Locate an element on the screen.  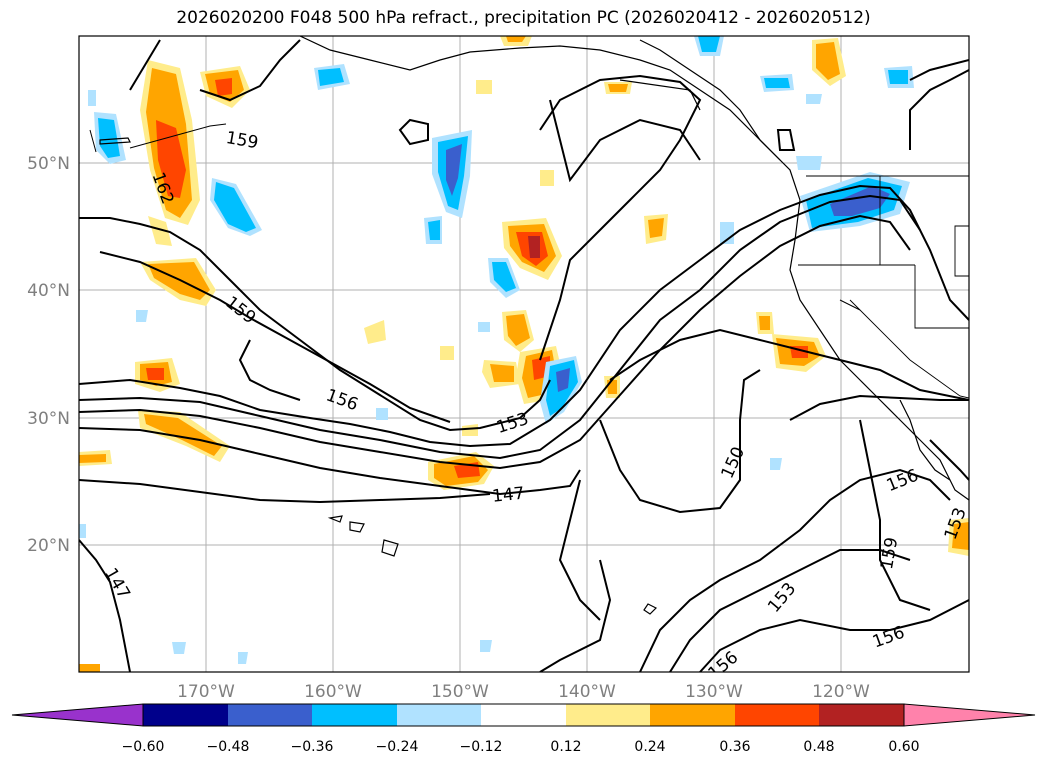
colorbar-tick-label: 0.24 is located at coordinates (649, 747).